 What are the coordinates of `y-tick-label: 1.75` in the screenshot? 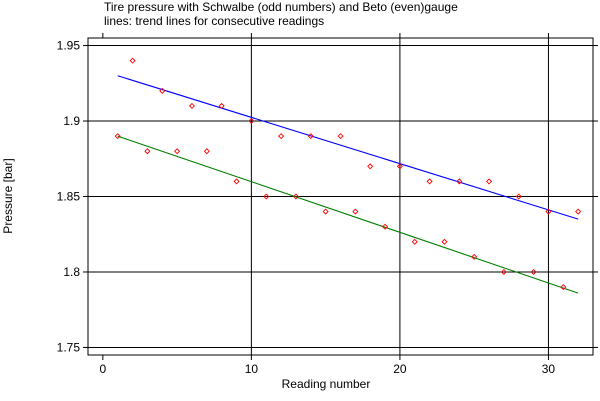 It's located at (69, 347).